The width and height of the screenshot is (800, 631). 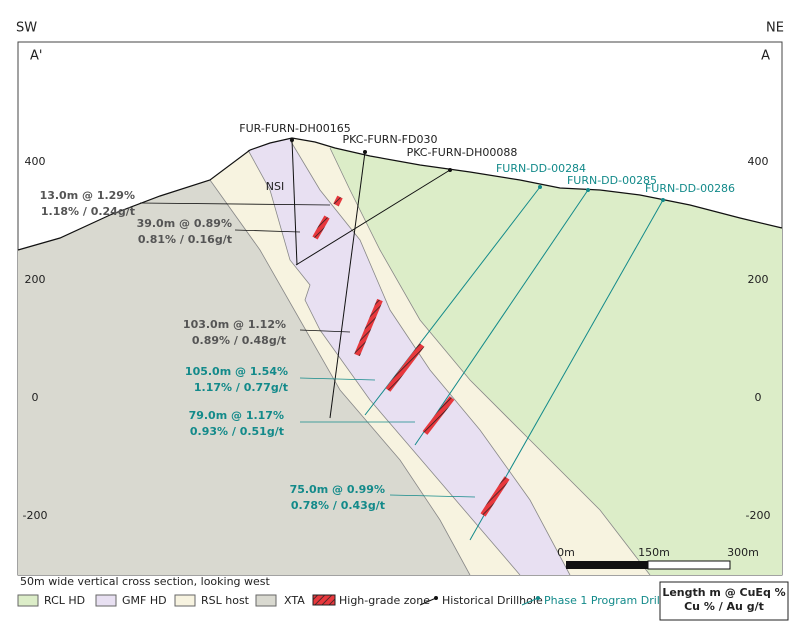 What do you see at coordinates (765, 56) in the screenshot?
I see `section-label: A` at bounding box center [765, 56].